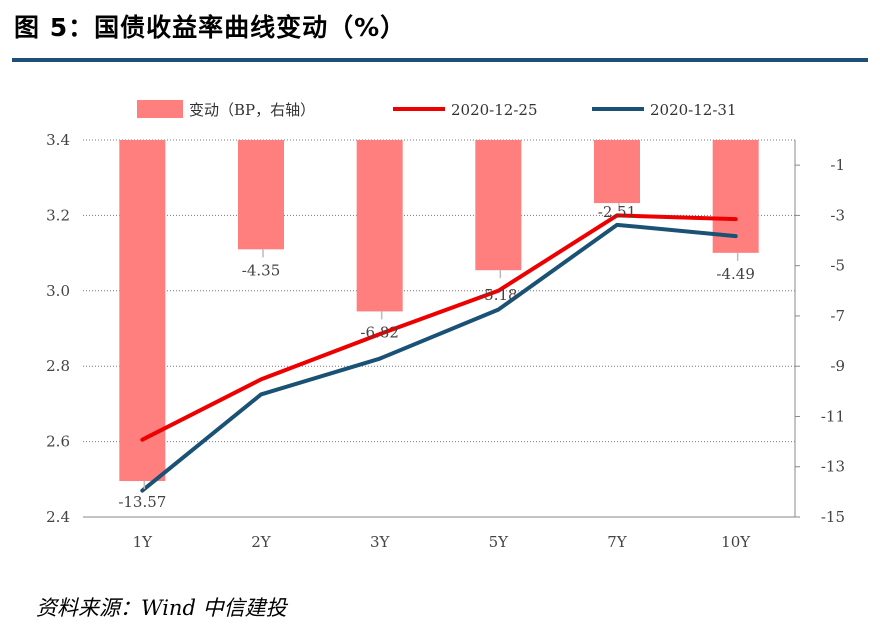 The width and height of the screenshot is (880, 640). I want to click on legend-label-bars: 变动（BP，右轴）, so click(252, 110).